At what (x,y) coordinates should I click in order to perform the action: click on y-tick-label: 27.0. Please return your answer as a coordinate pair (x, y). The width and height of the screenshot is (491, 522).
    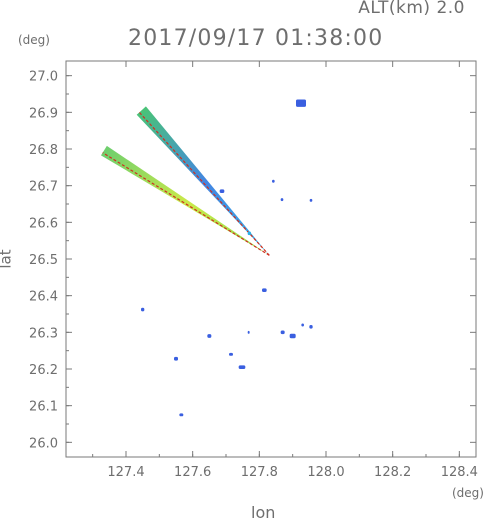
    Looking at the image, I should click on (43, 77).